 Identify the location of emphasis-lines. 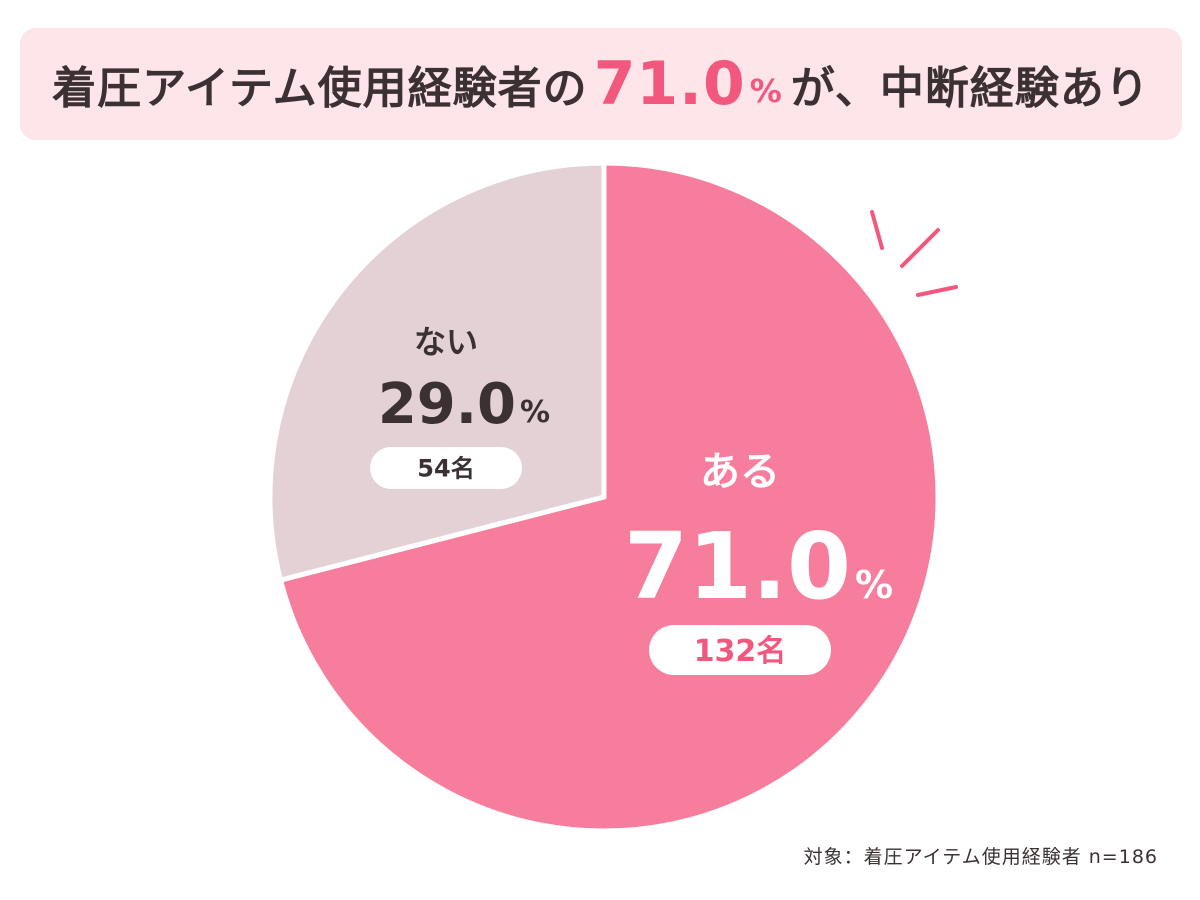
(914, 253).